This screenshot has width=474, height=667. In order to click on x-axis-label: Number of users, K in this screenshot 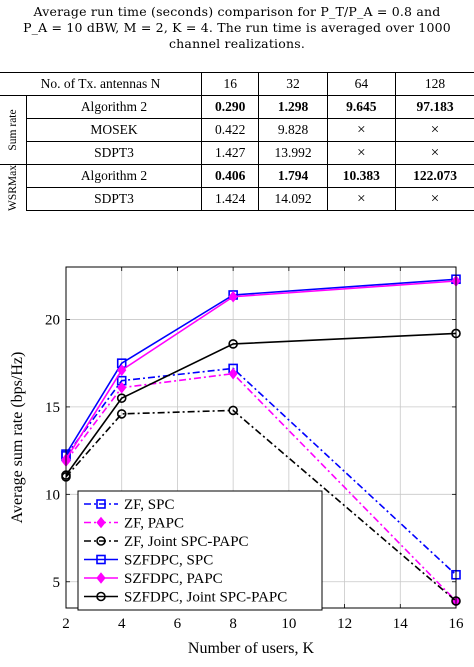, I will do `click(251, 648)`.